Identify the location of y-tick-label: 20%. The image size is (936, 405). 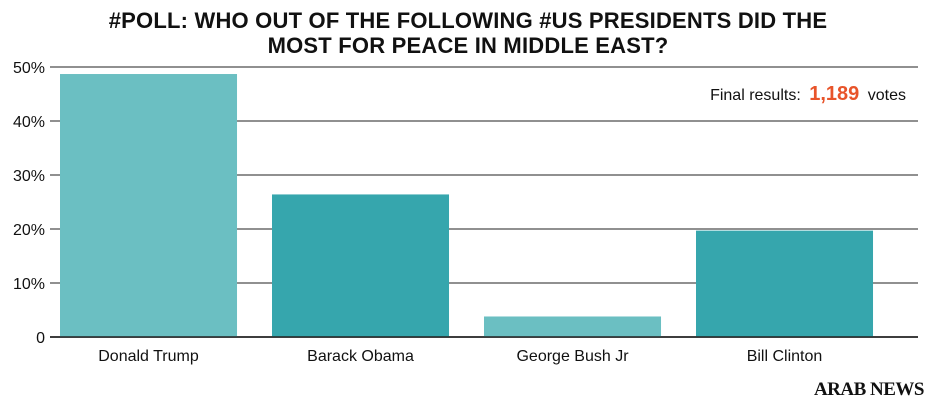
(29, 230).